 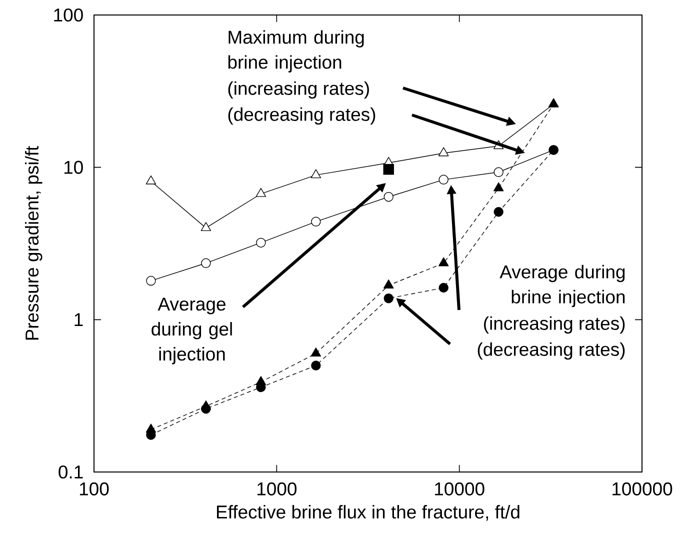 I want to click on annotation: Maximum during brine injection, so click(x=296, y=51).